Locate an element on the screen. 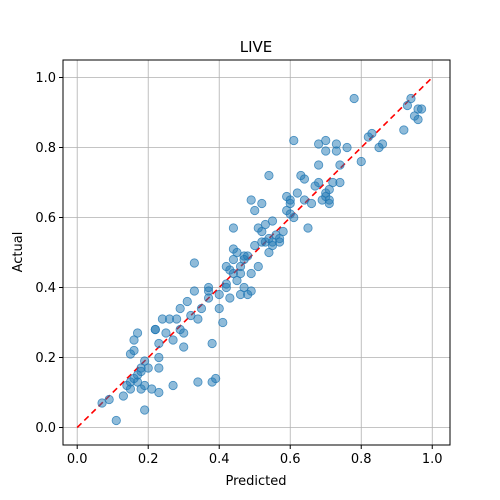 The width and height of the screenshot is (500, 500). y-tick-label: 1.0 is located at coordinates (45, 78).